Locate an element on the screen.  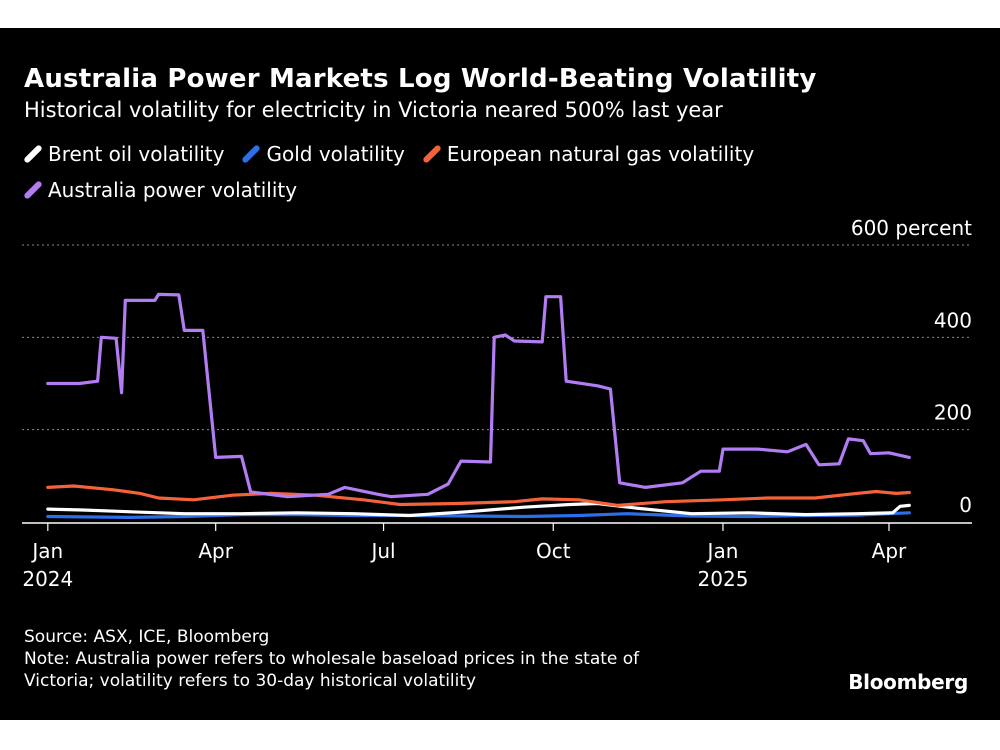
x-tick-label-0: Jan is located at coordinates (46, 551).